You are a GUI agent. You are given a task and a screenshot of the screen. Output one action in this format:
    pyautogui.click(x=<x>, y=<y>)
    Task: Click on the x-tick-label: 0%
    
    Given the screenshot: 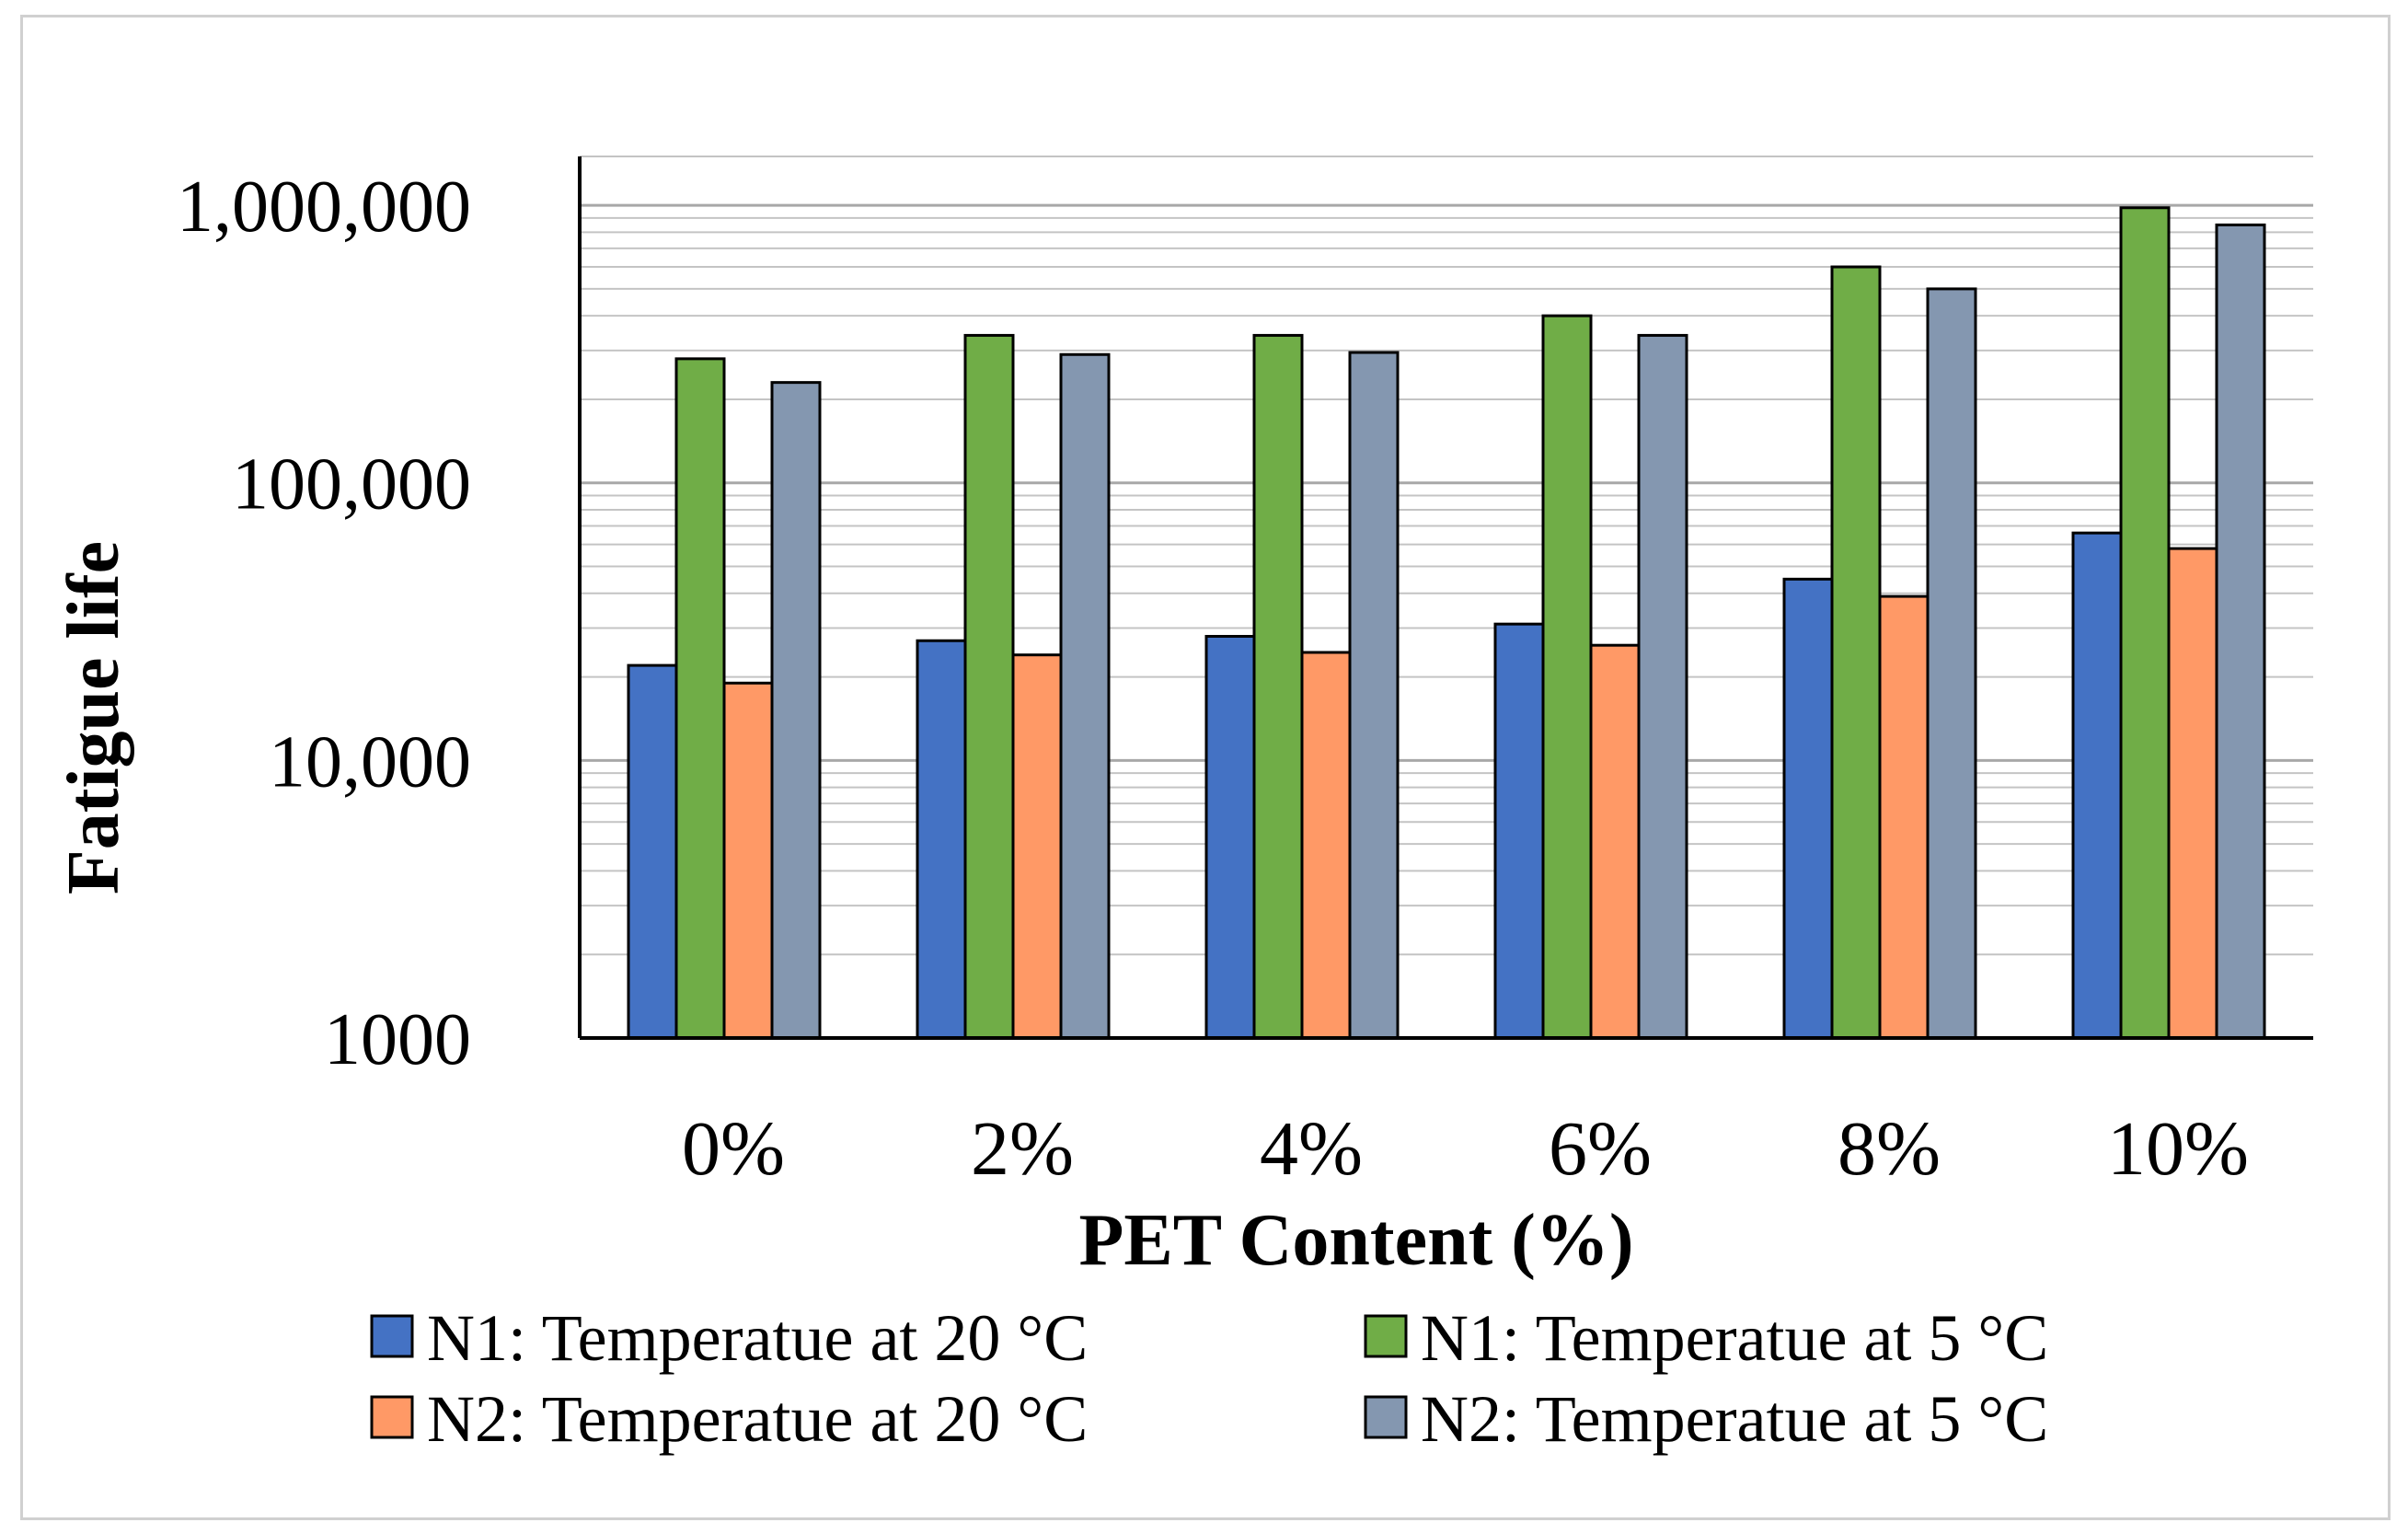 What is the action you would take?
    pyautogui.click(x=734, y=1149)
    